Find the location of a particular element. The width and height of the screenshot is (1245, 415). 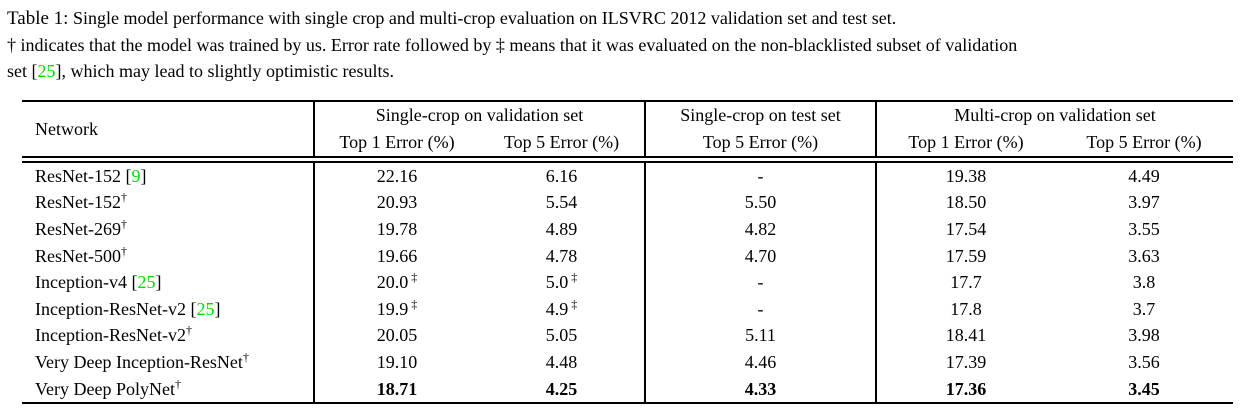

network-cell: ResNet-152† is located at coordinates (168, 203).